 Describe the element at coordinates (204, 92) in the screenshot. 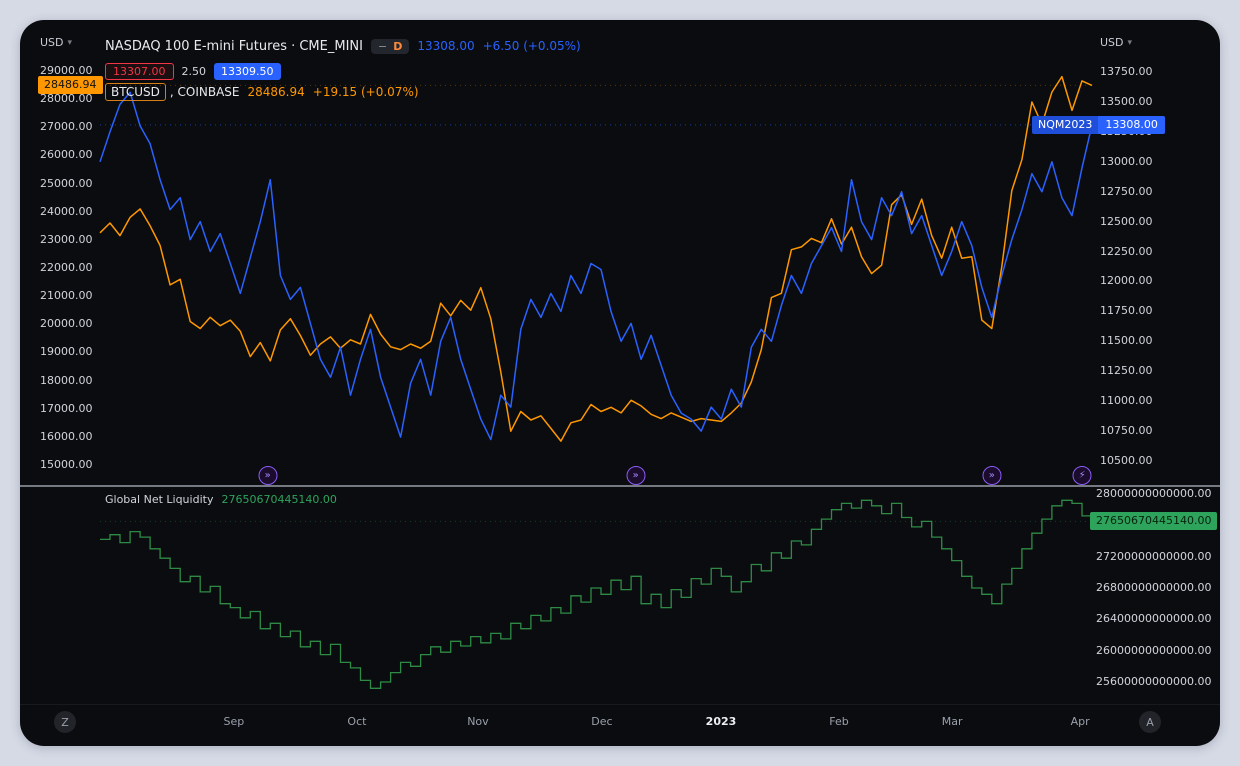

I see `overlay-exchange: , COINBASE` at that location.